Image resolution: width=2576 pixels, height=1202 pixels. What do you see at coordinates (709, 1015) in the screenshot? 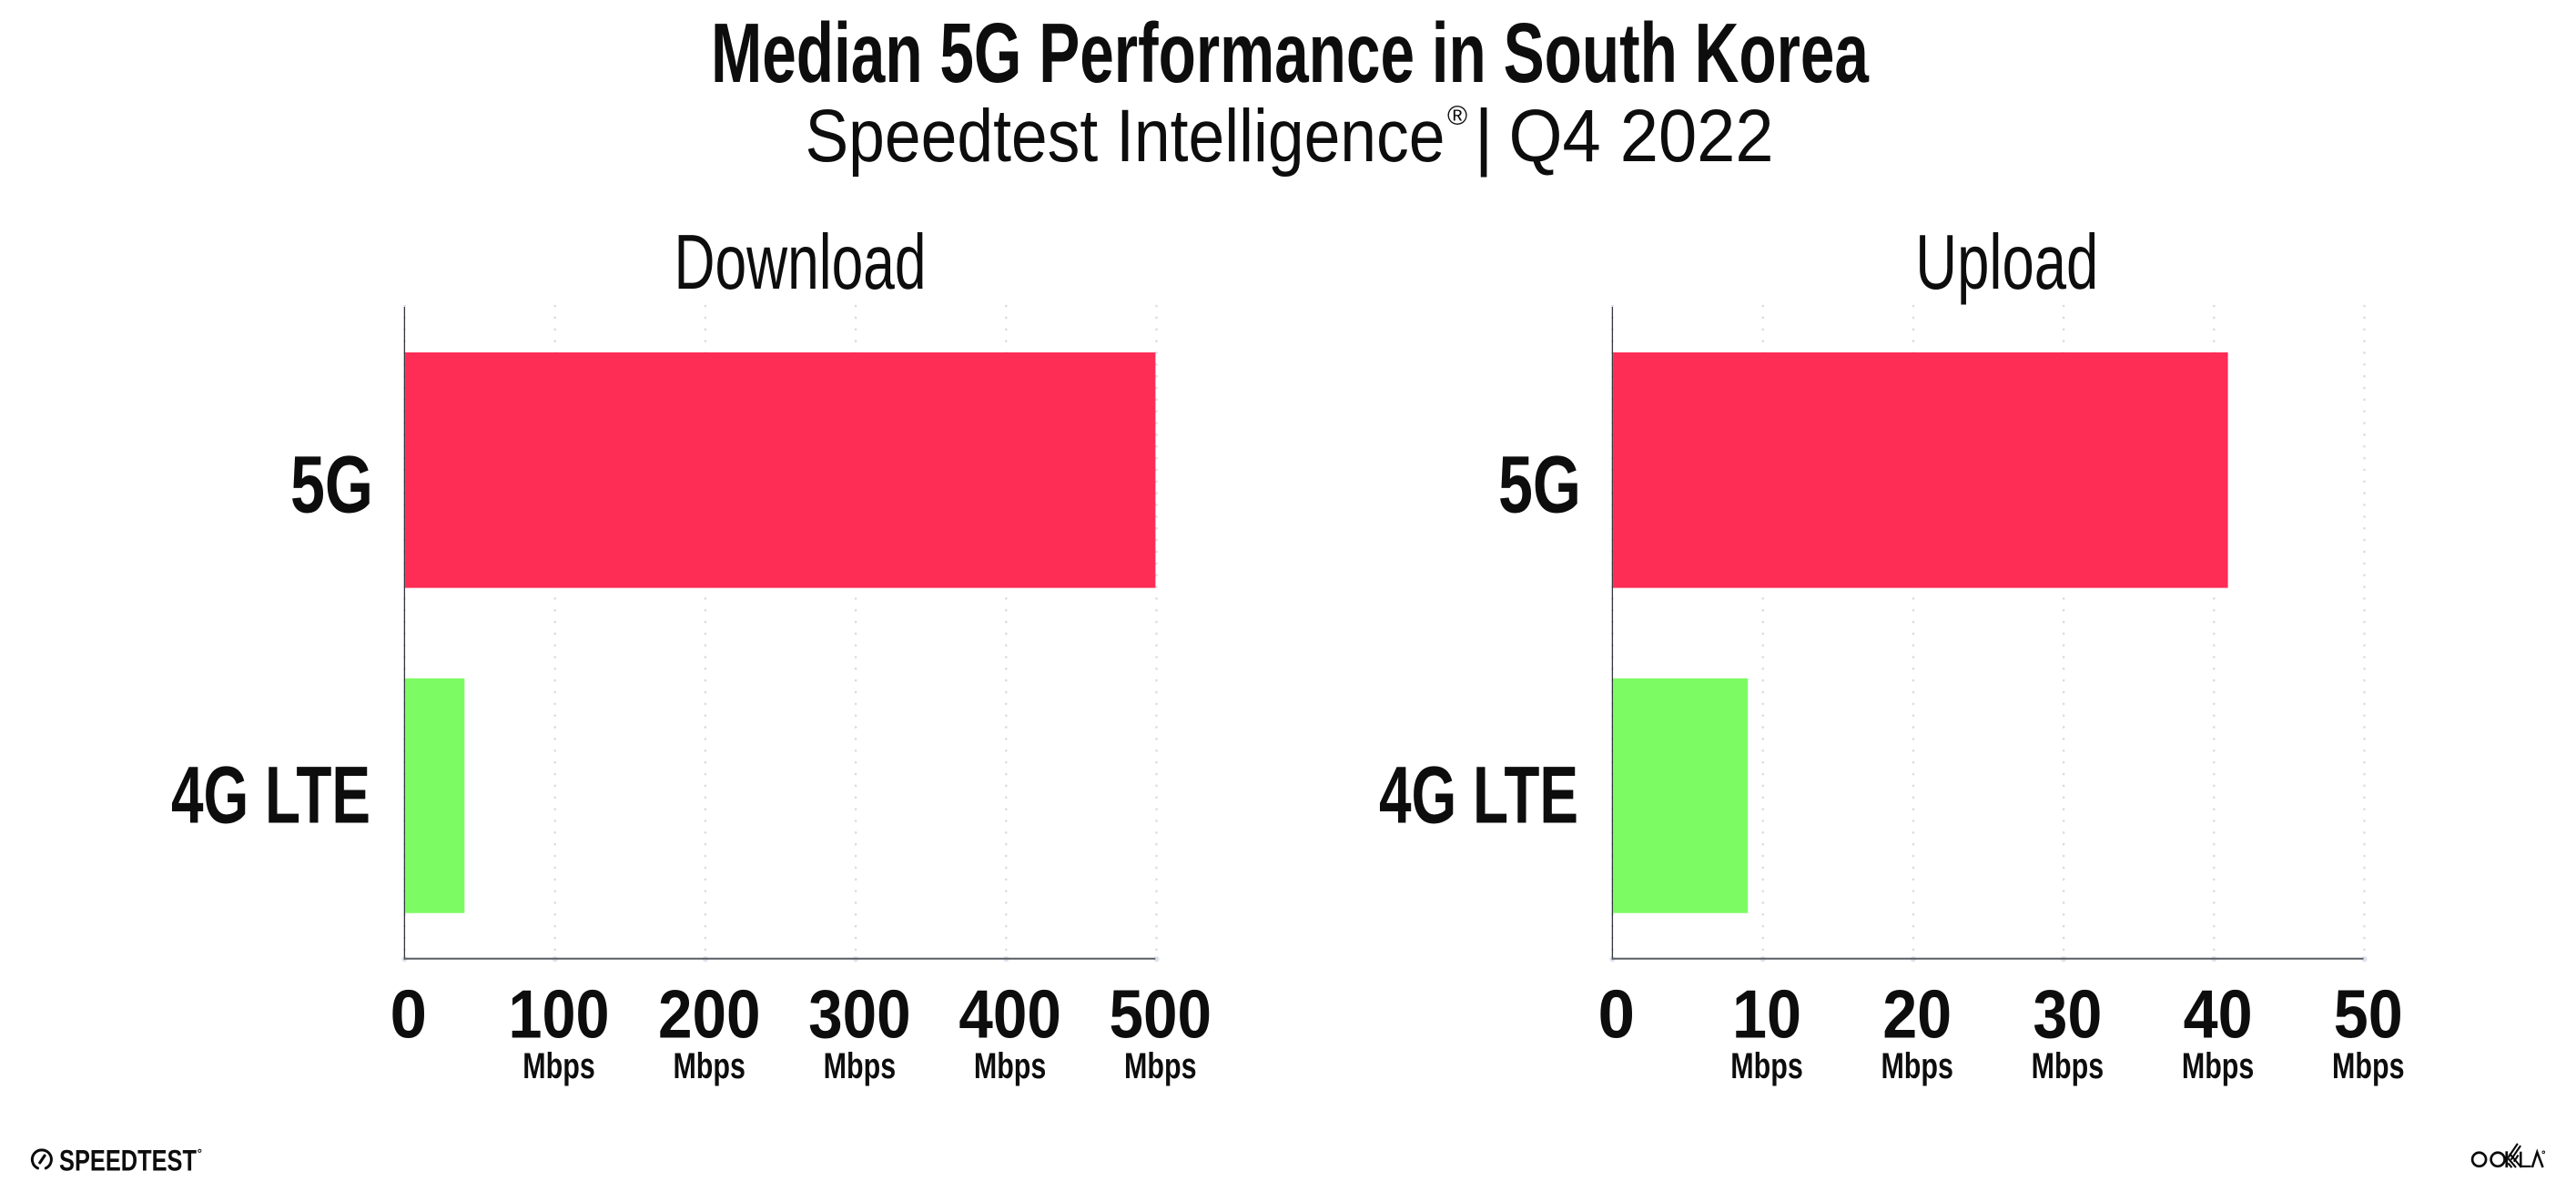
I see `svg-text: 200` at bounding box center [709, 1015].